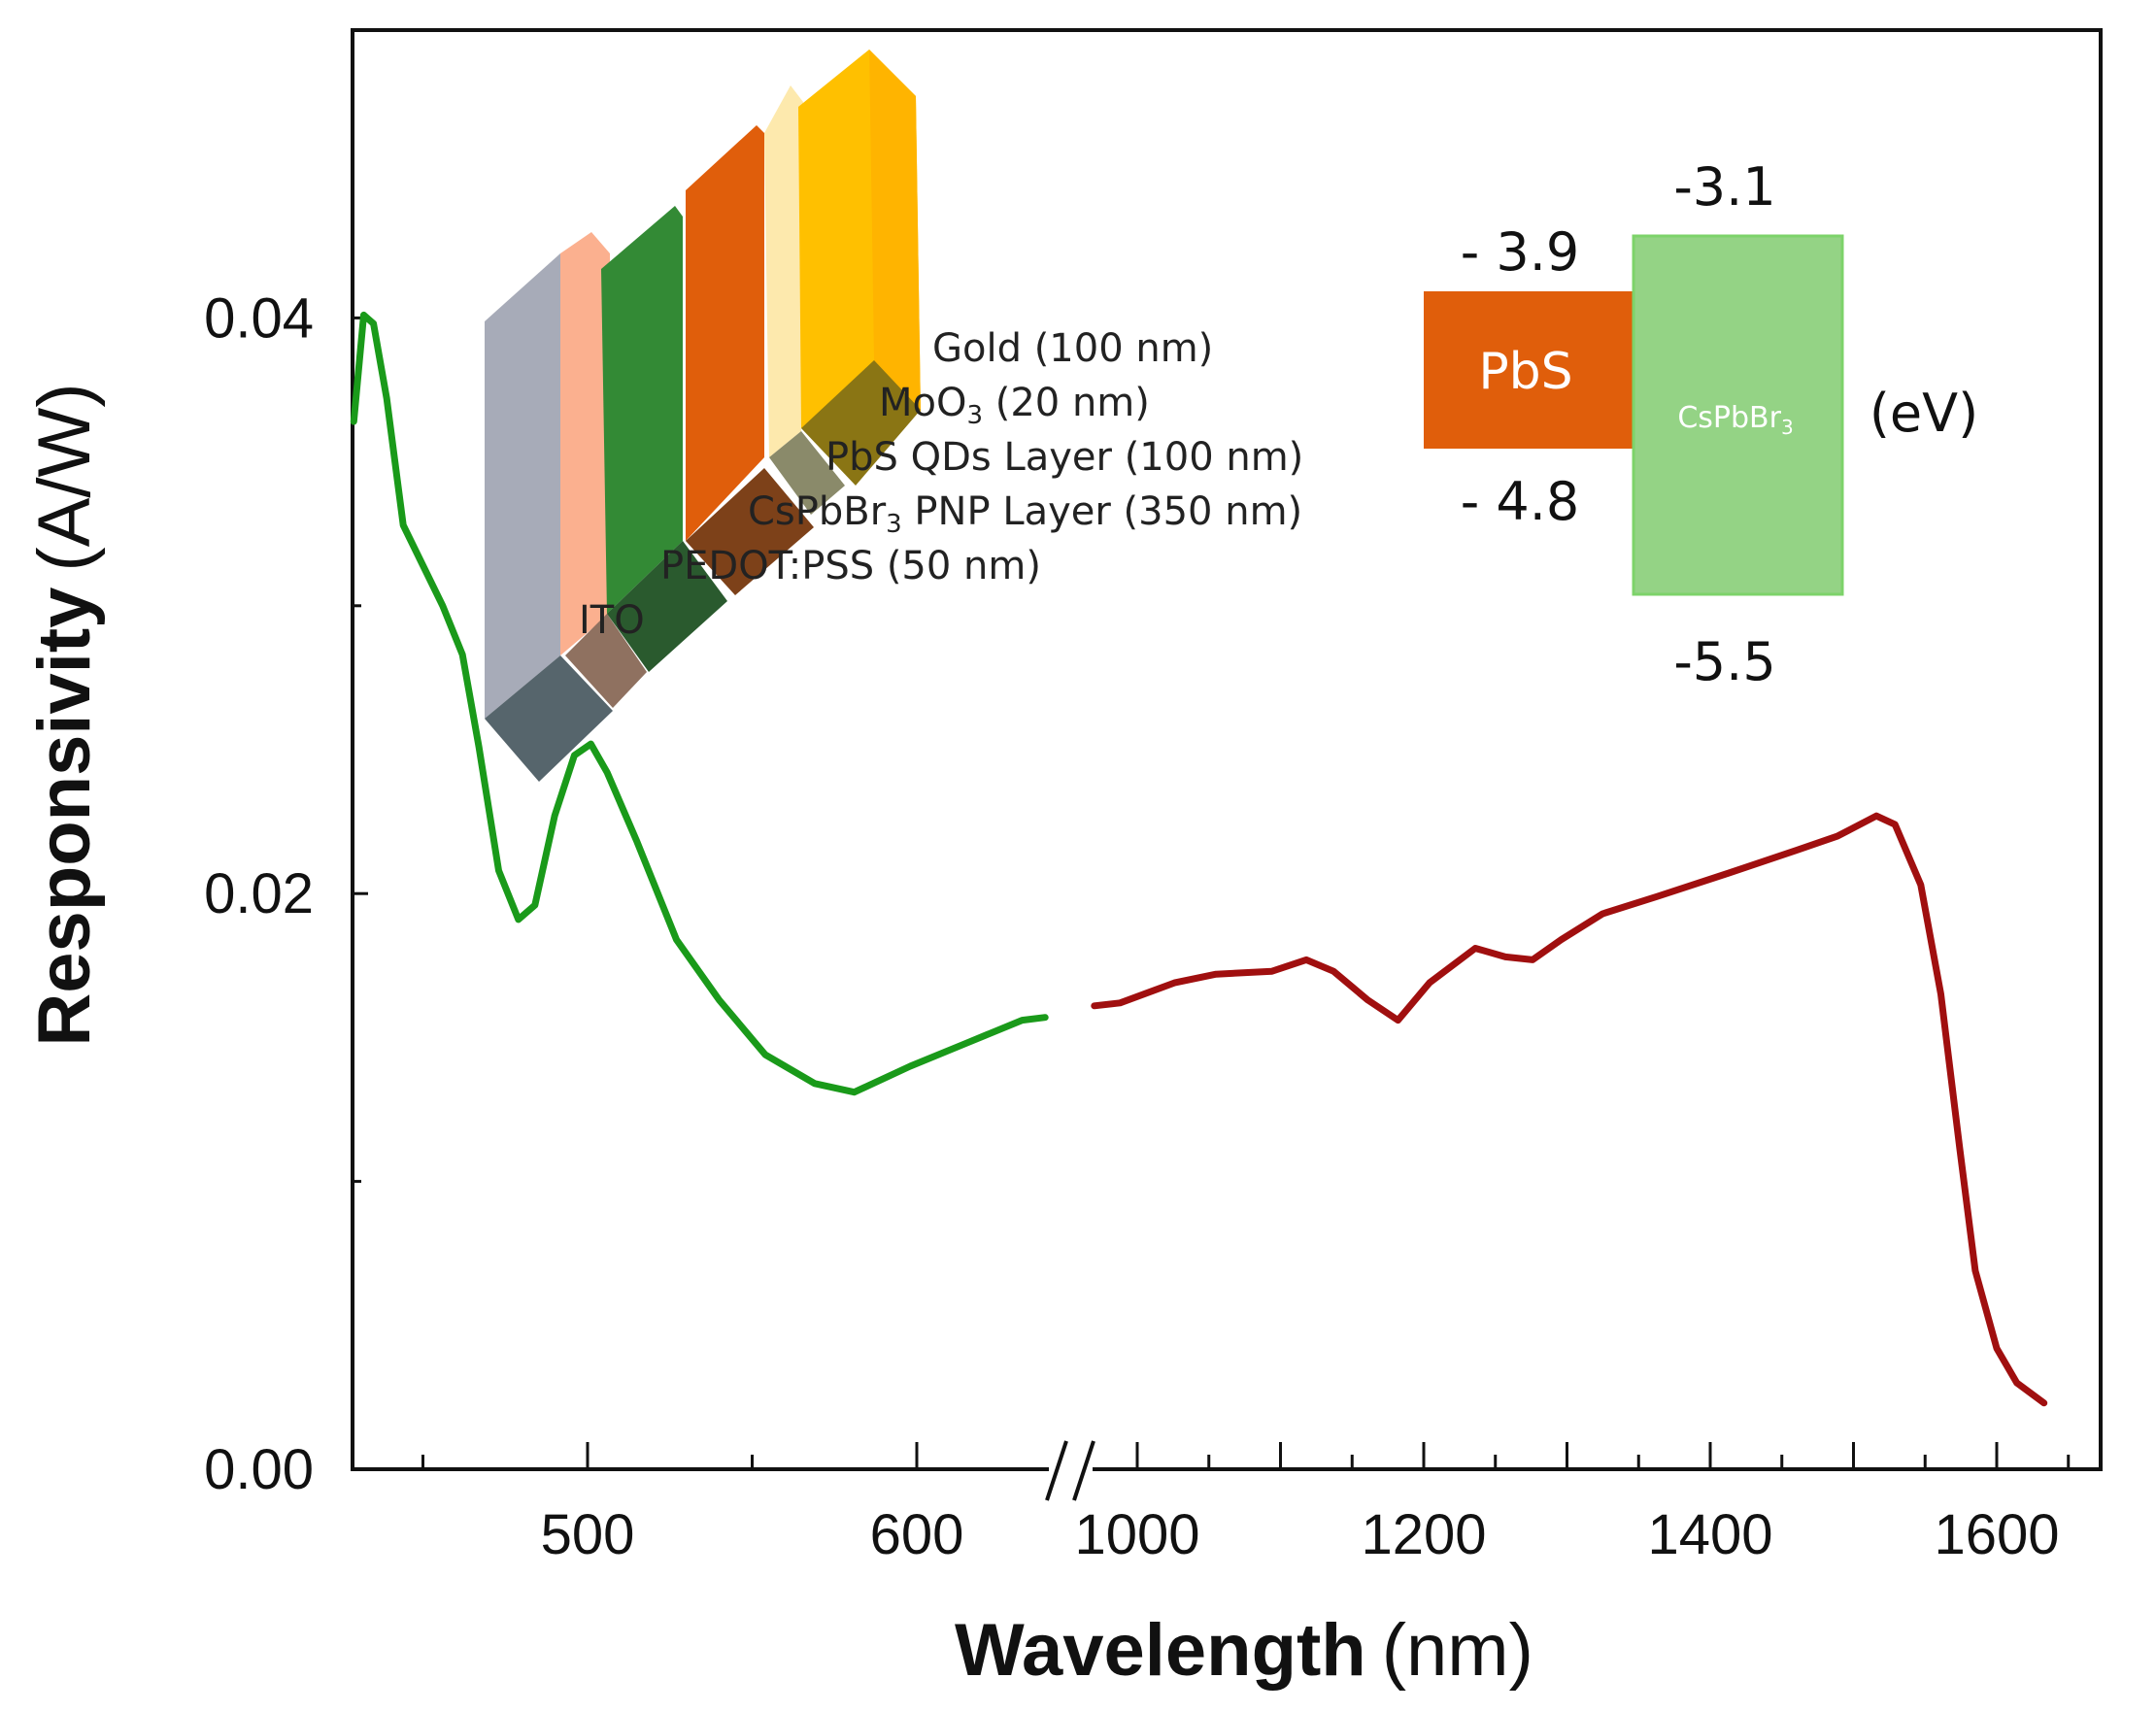  What do you see at coordinates (725, 333) in the screenshot?
I see `pbs-layer` at bounding box center [725, 333].